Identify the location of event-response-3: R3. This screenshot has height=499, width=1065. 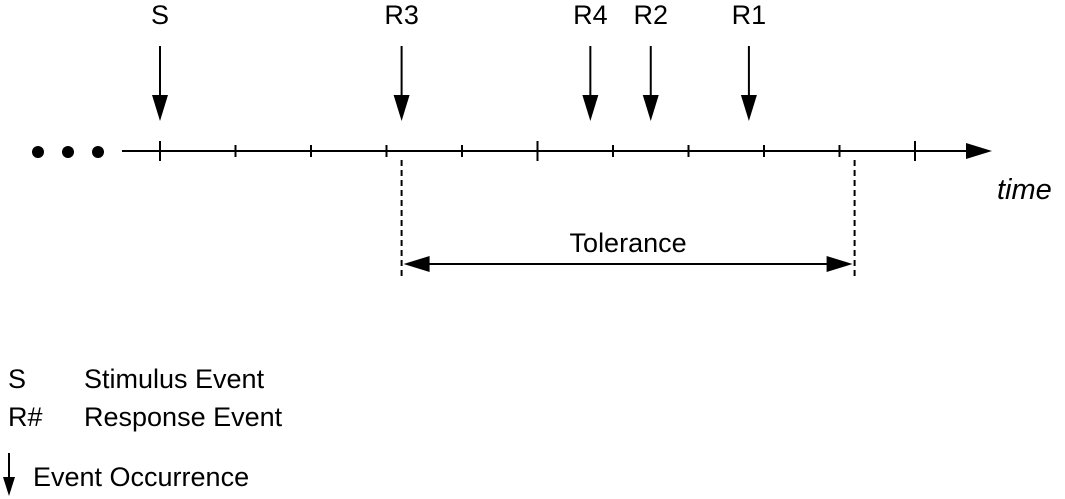
(401, 60).